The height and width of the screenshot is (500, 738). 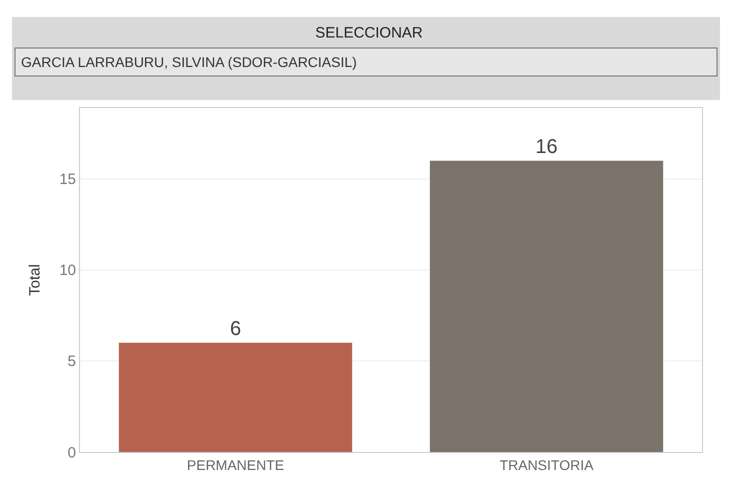 I want to click on y-tick-label: 15, so click(x=67, y=179).